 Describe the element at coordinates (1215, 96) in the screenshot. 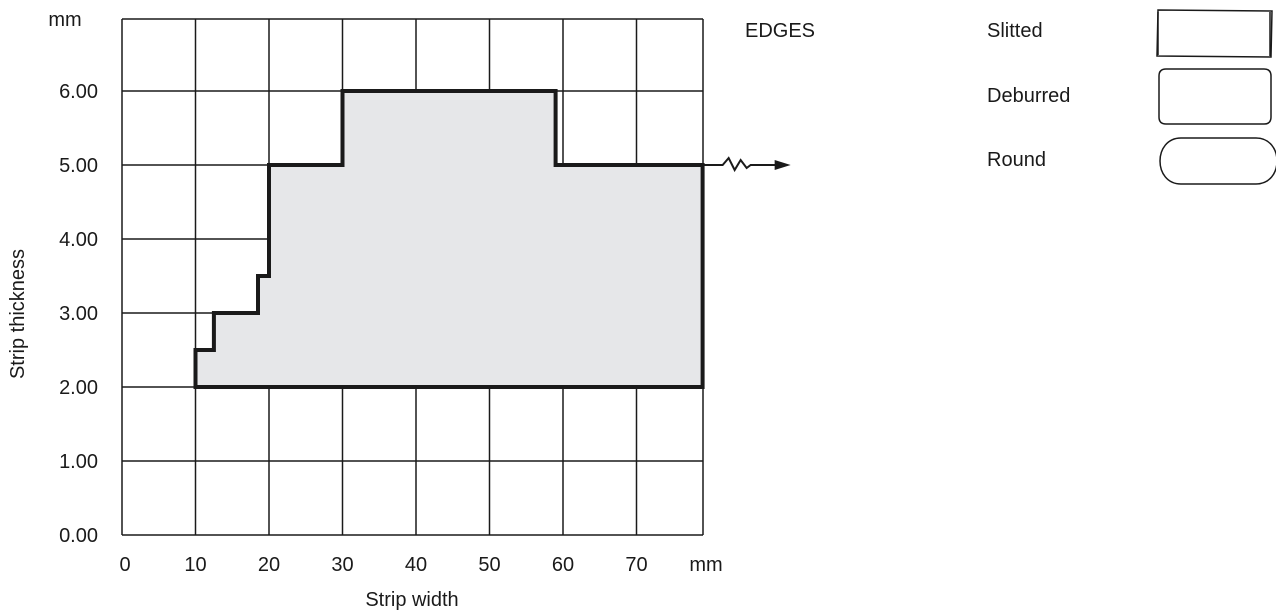

I see `deburred-edge-icon` at that location.